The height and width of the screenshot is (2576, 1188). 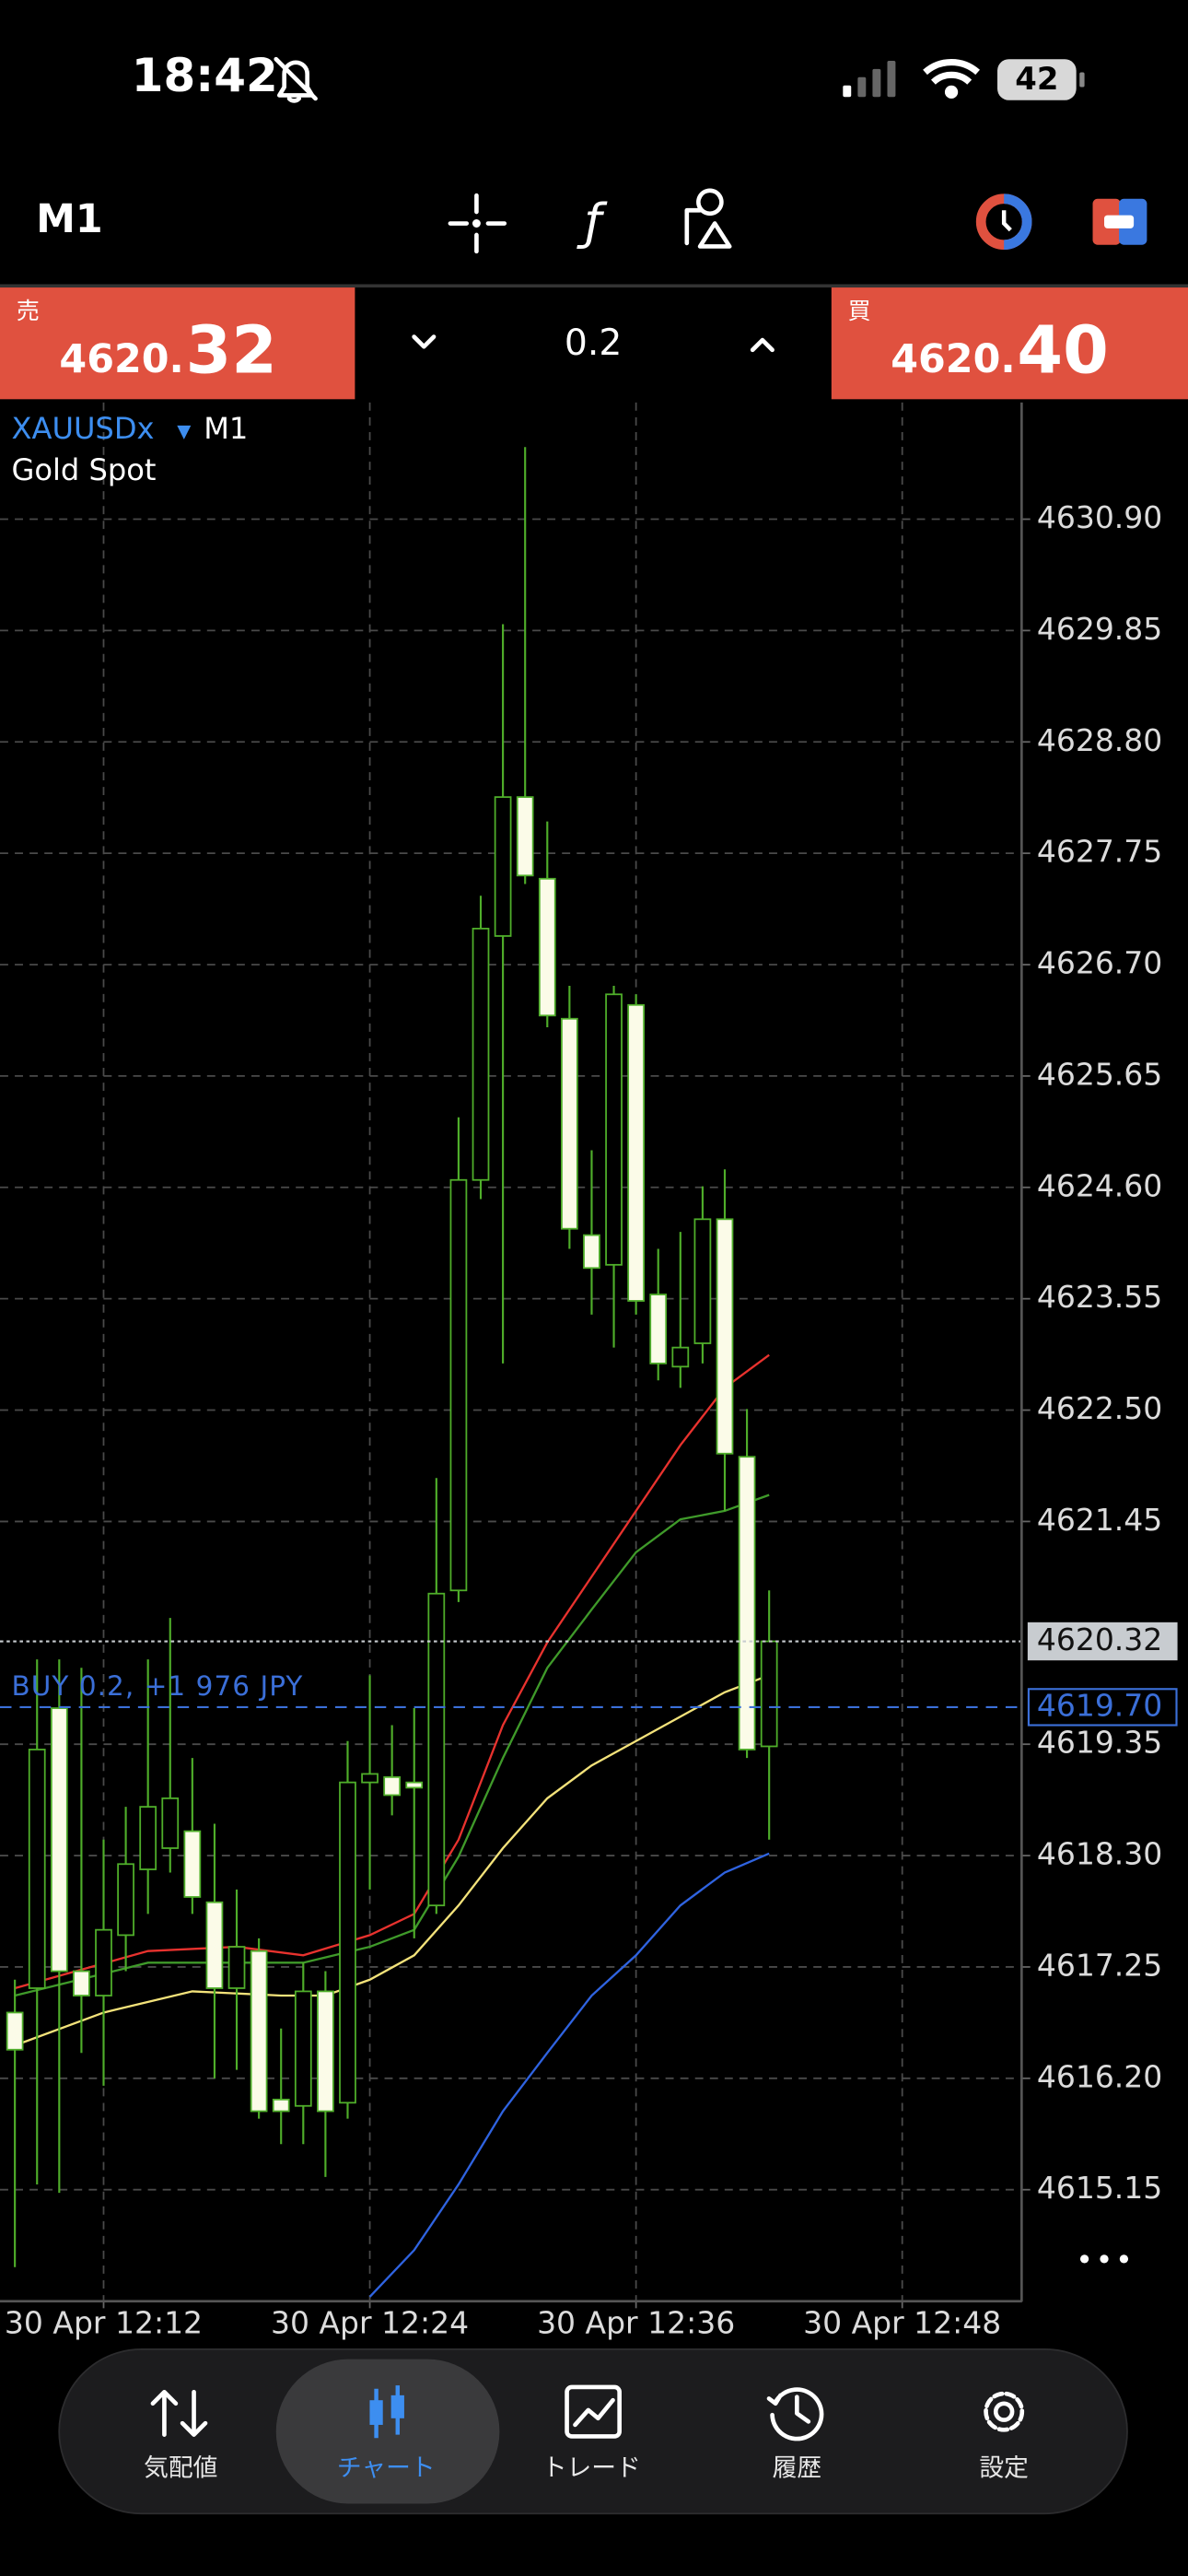 What do you see at coordinates (231, 350) in the screenshot?
I see `sell-price-big: 32` at bounding box center [231, 350].